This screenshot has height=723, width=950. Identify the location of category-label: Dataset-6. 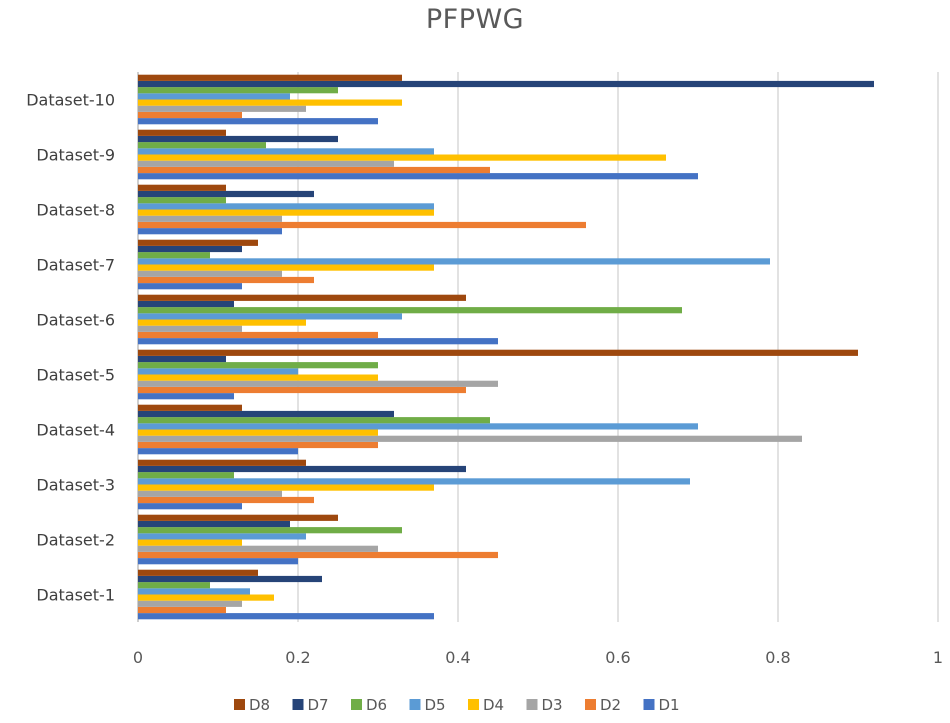
(75, 320).